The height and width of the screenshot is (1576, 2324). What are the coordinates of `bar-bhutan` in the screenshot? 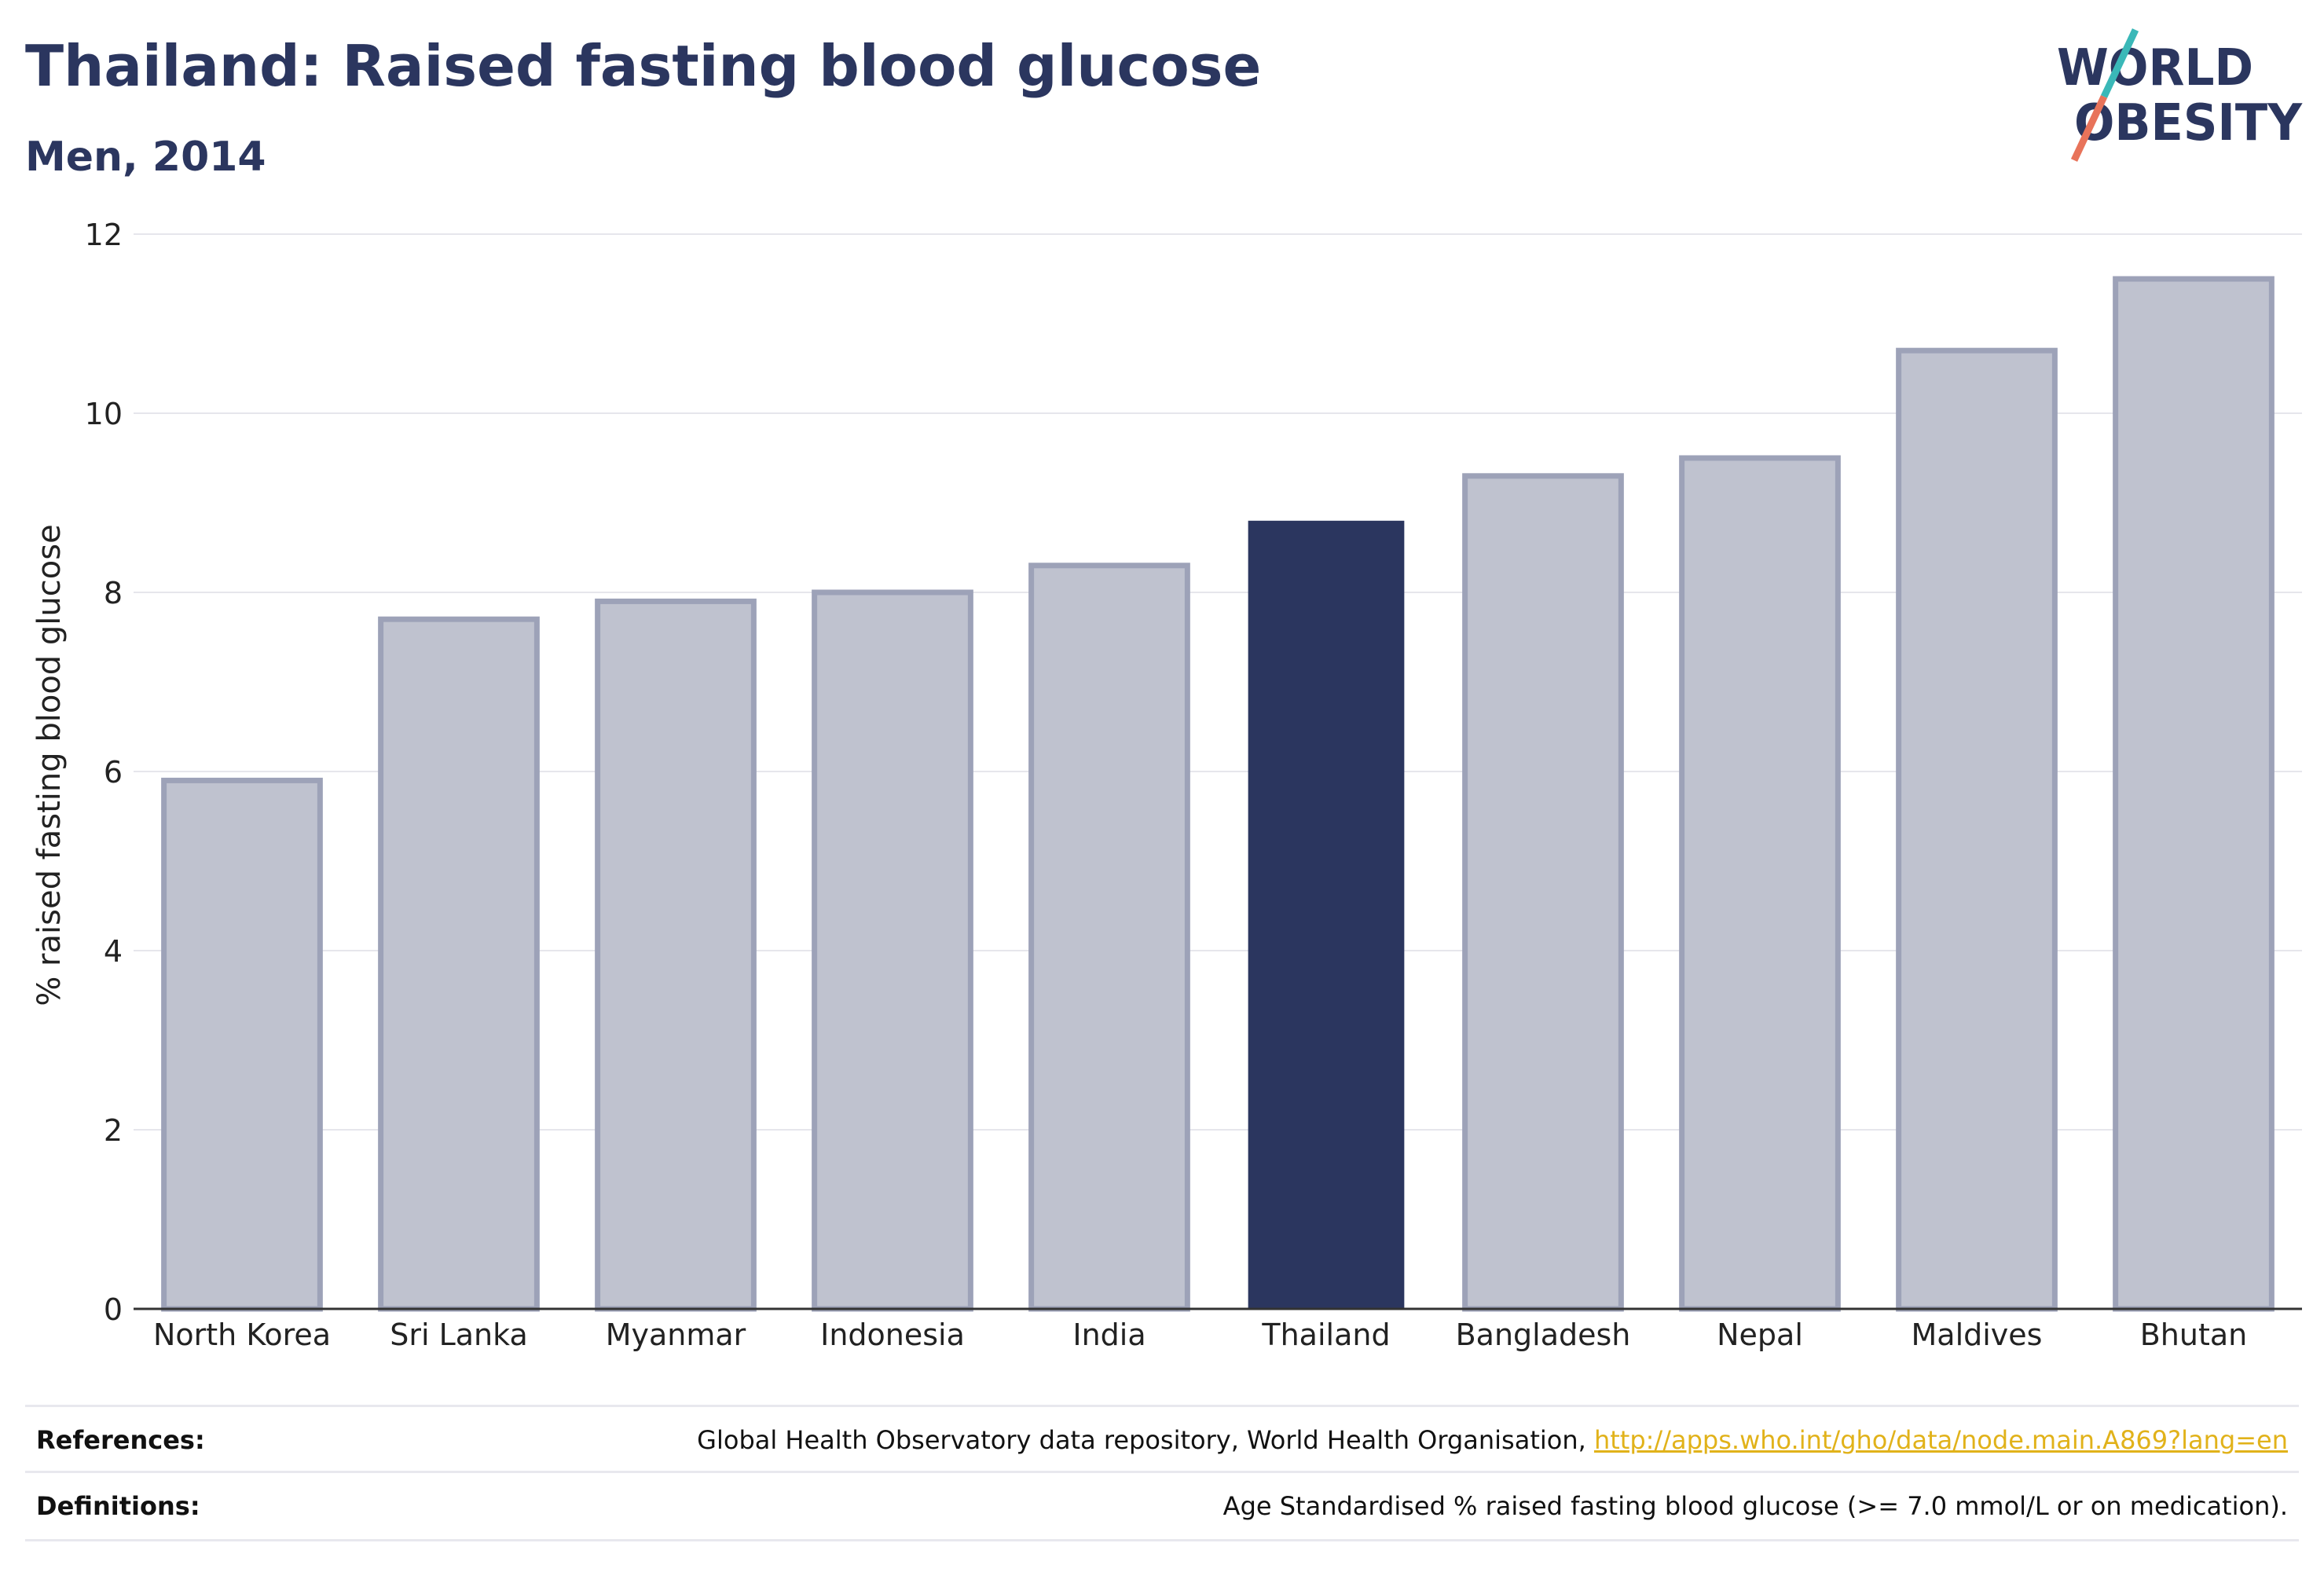 It's located at (2194, 794).